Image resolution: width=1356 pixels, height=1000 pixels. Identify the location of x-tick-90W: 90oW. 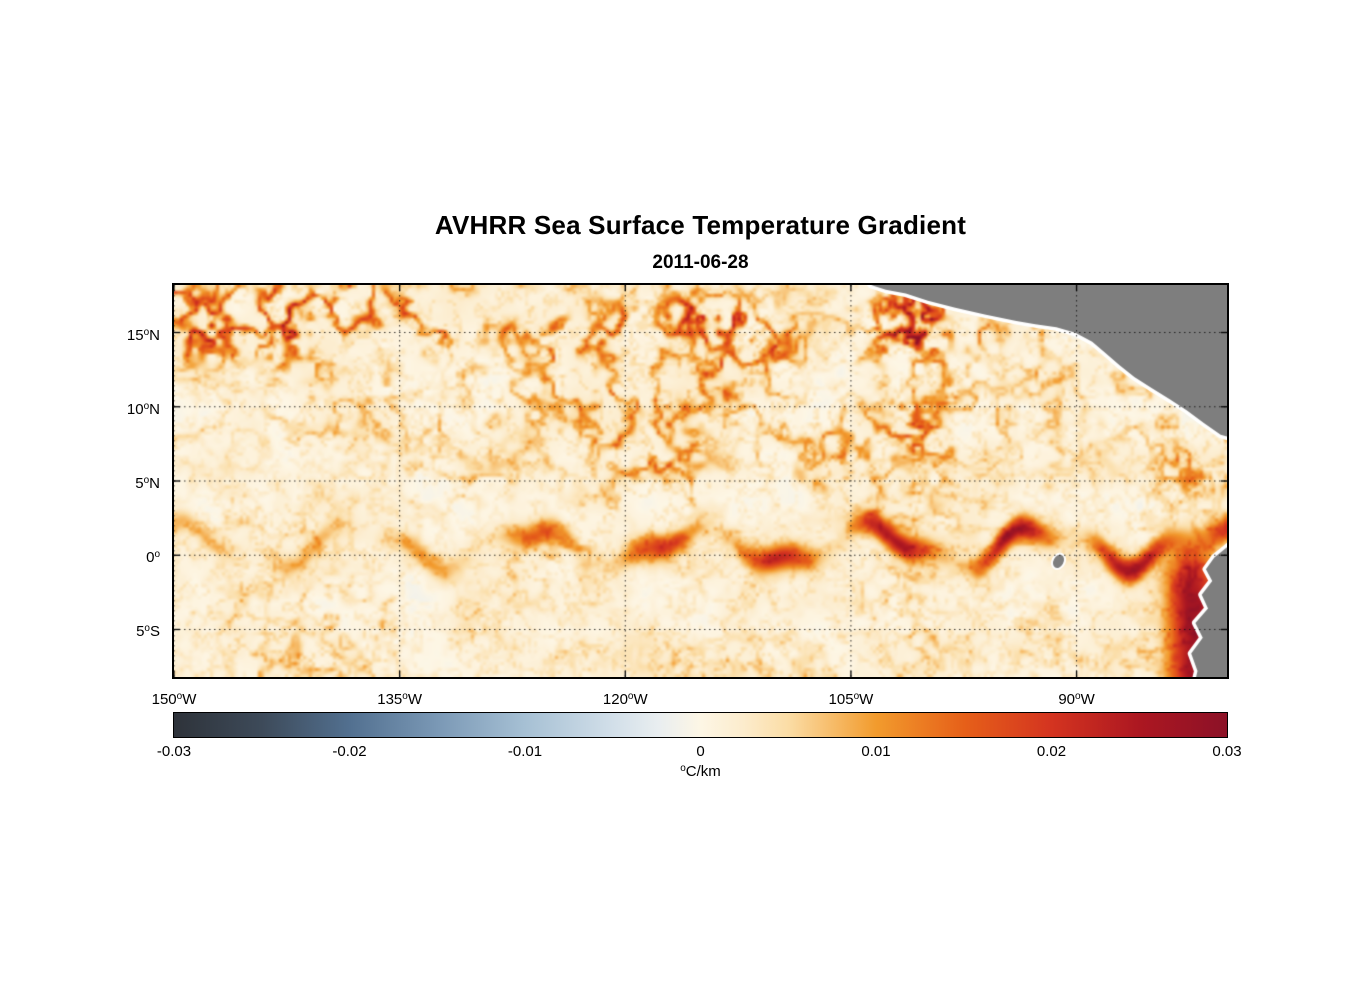
(1076, 699).